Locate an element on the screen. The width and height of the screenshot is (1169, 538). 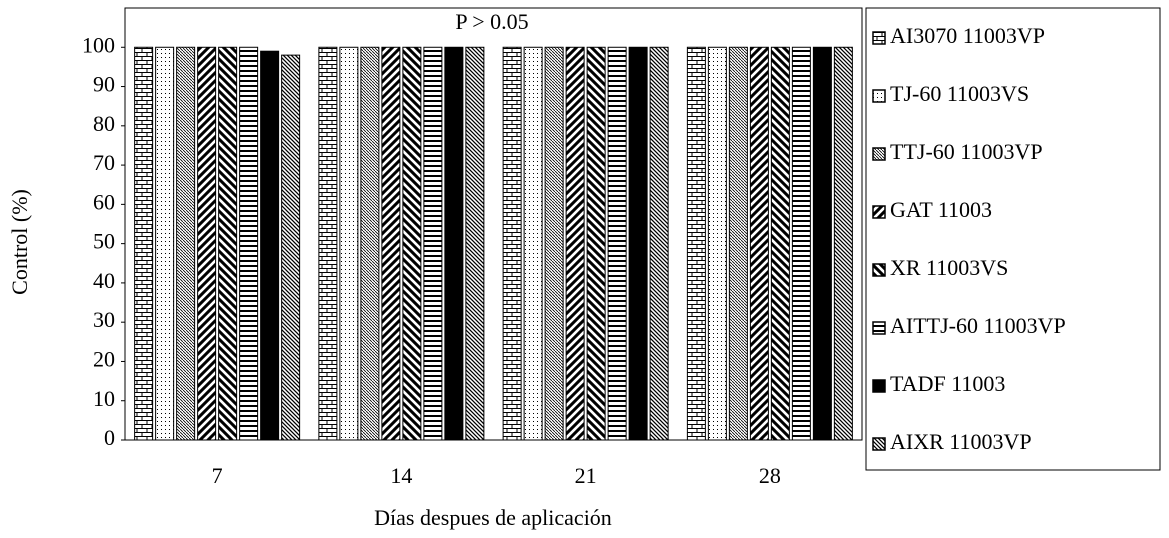
x-tick-label: 21 is located at coordinates (586, 475).